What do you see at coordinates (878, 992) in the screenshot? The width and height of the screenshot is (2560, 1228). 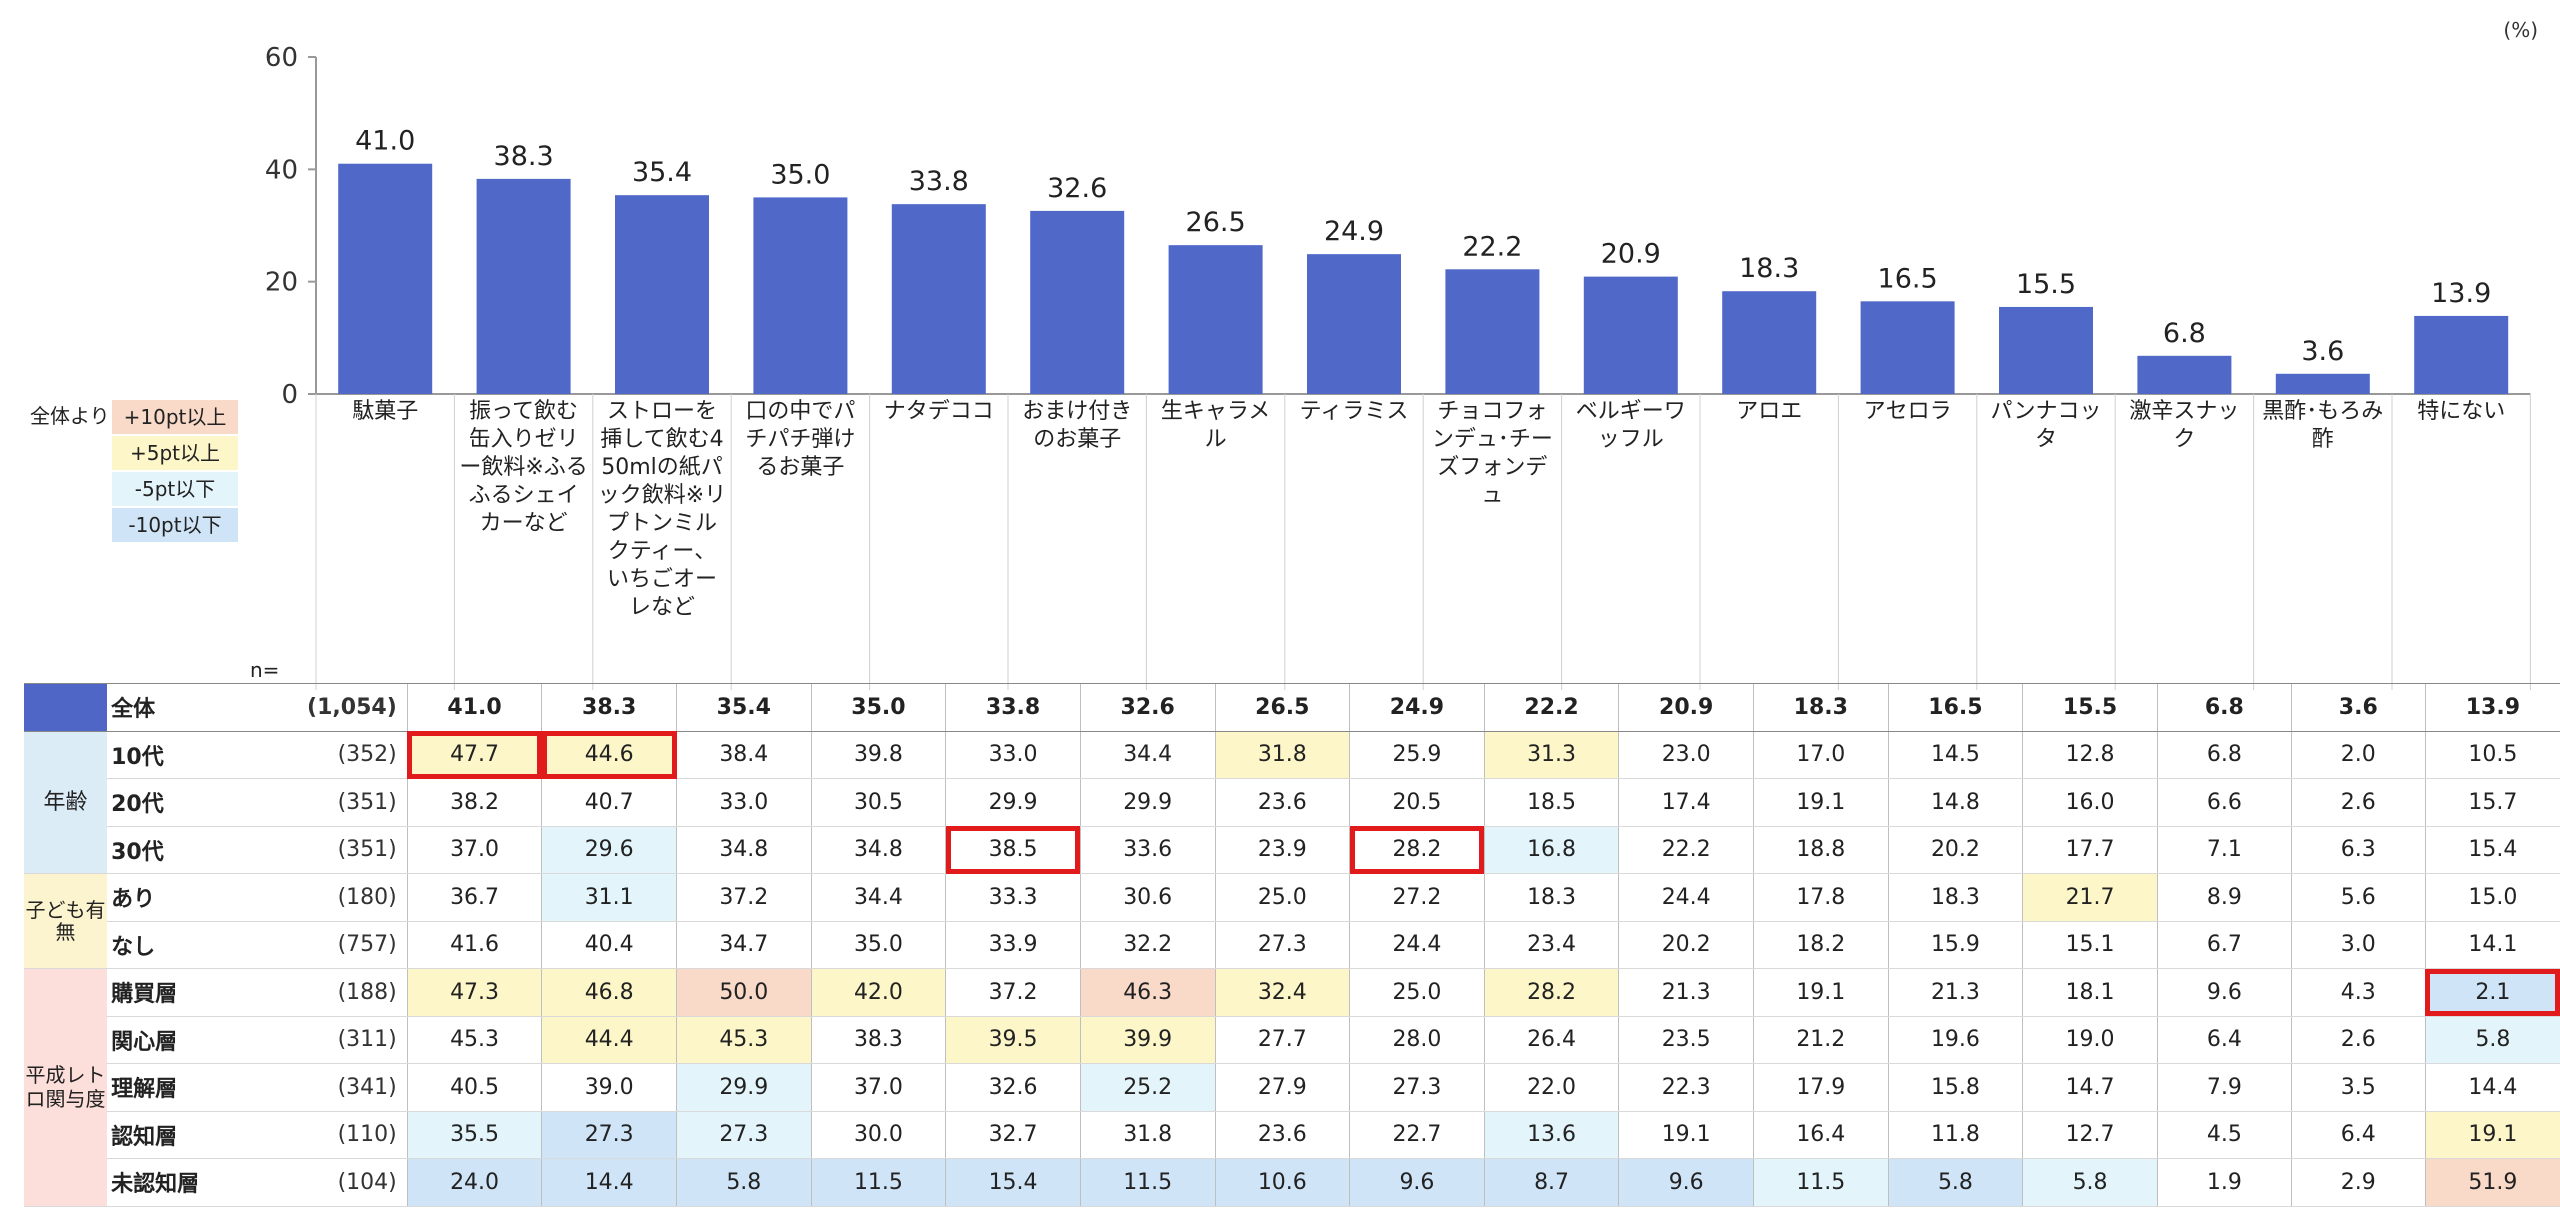 I see `table-cell: 42.0` at bounding box center [878, 992].